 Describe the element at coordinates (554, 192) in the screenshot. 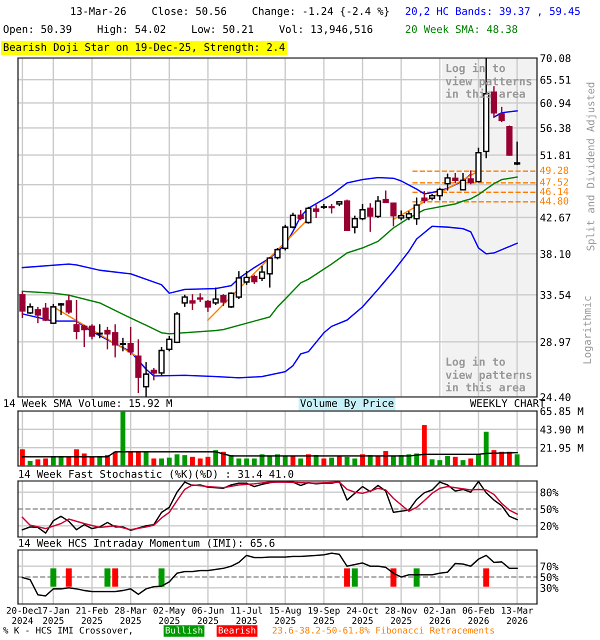

I see `ref-line-label: 46.14` at that location.